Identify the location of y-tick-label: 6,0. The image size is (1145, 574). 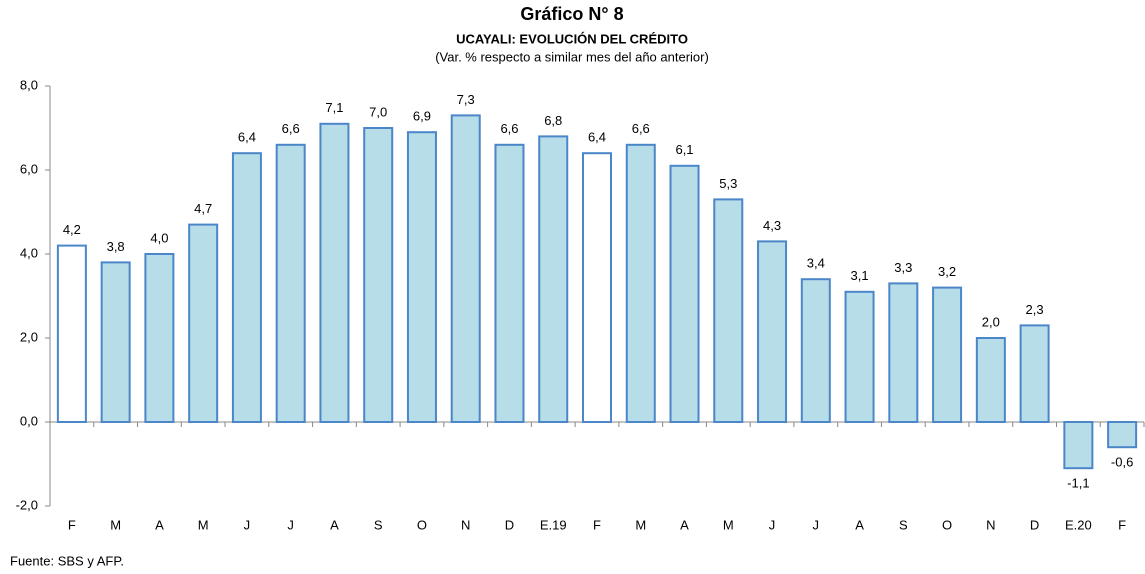
(29, 168).